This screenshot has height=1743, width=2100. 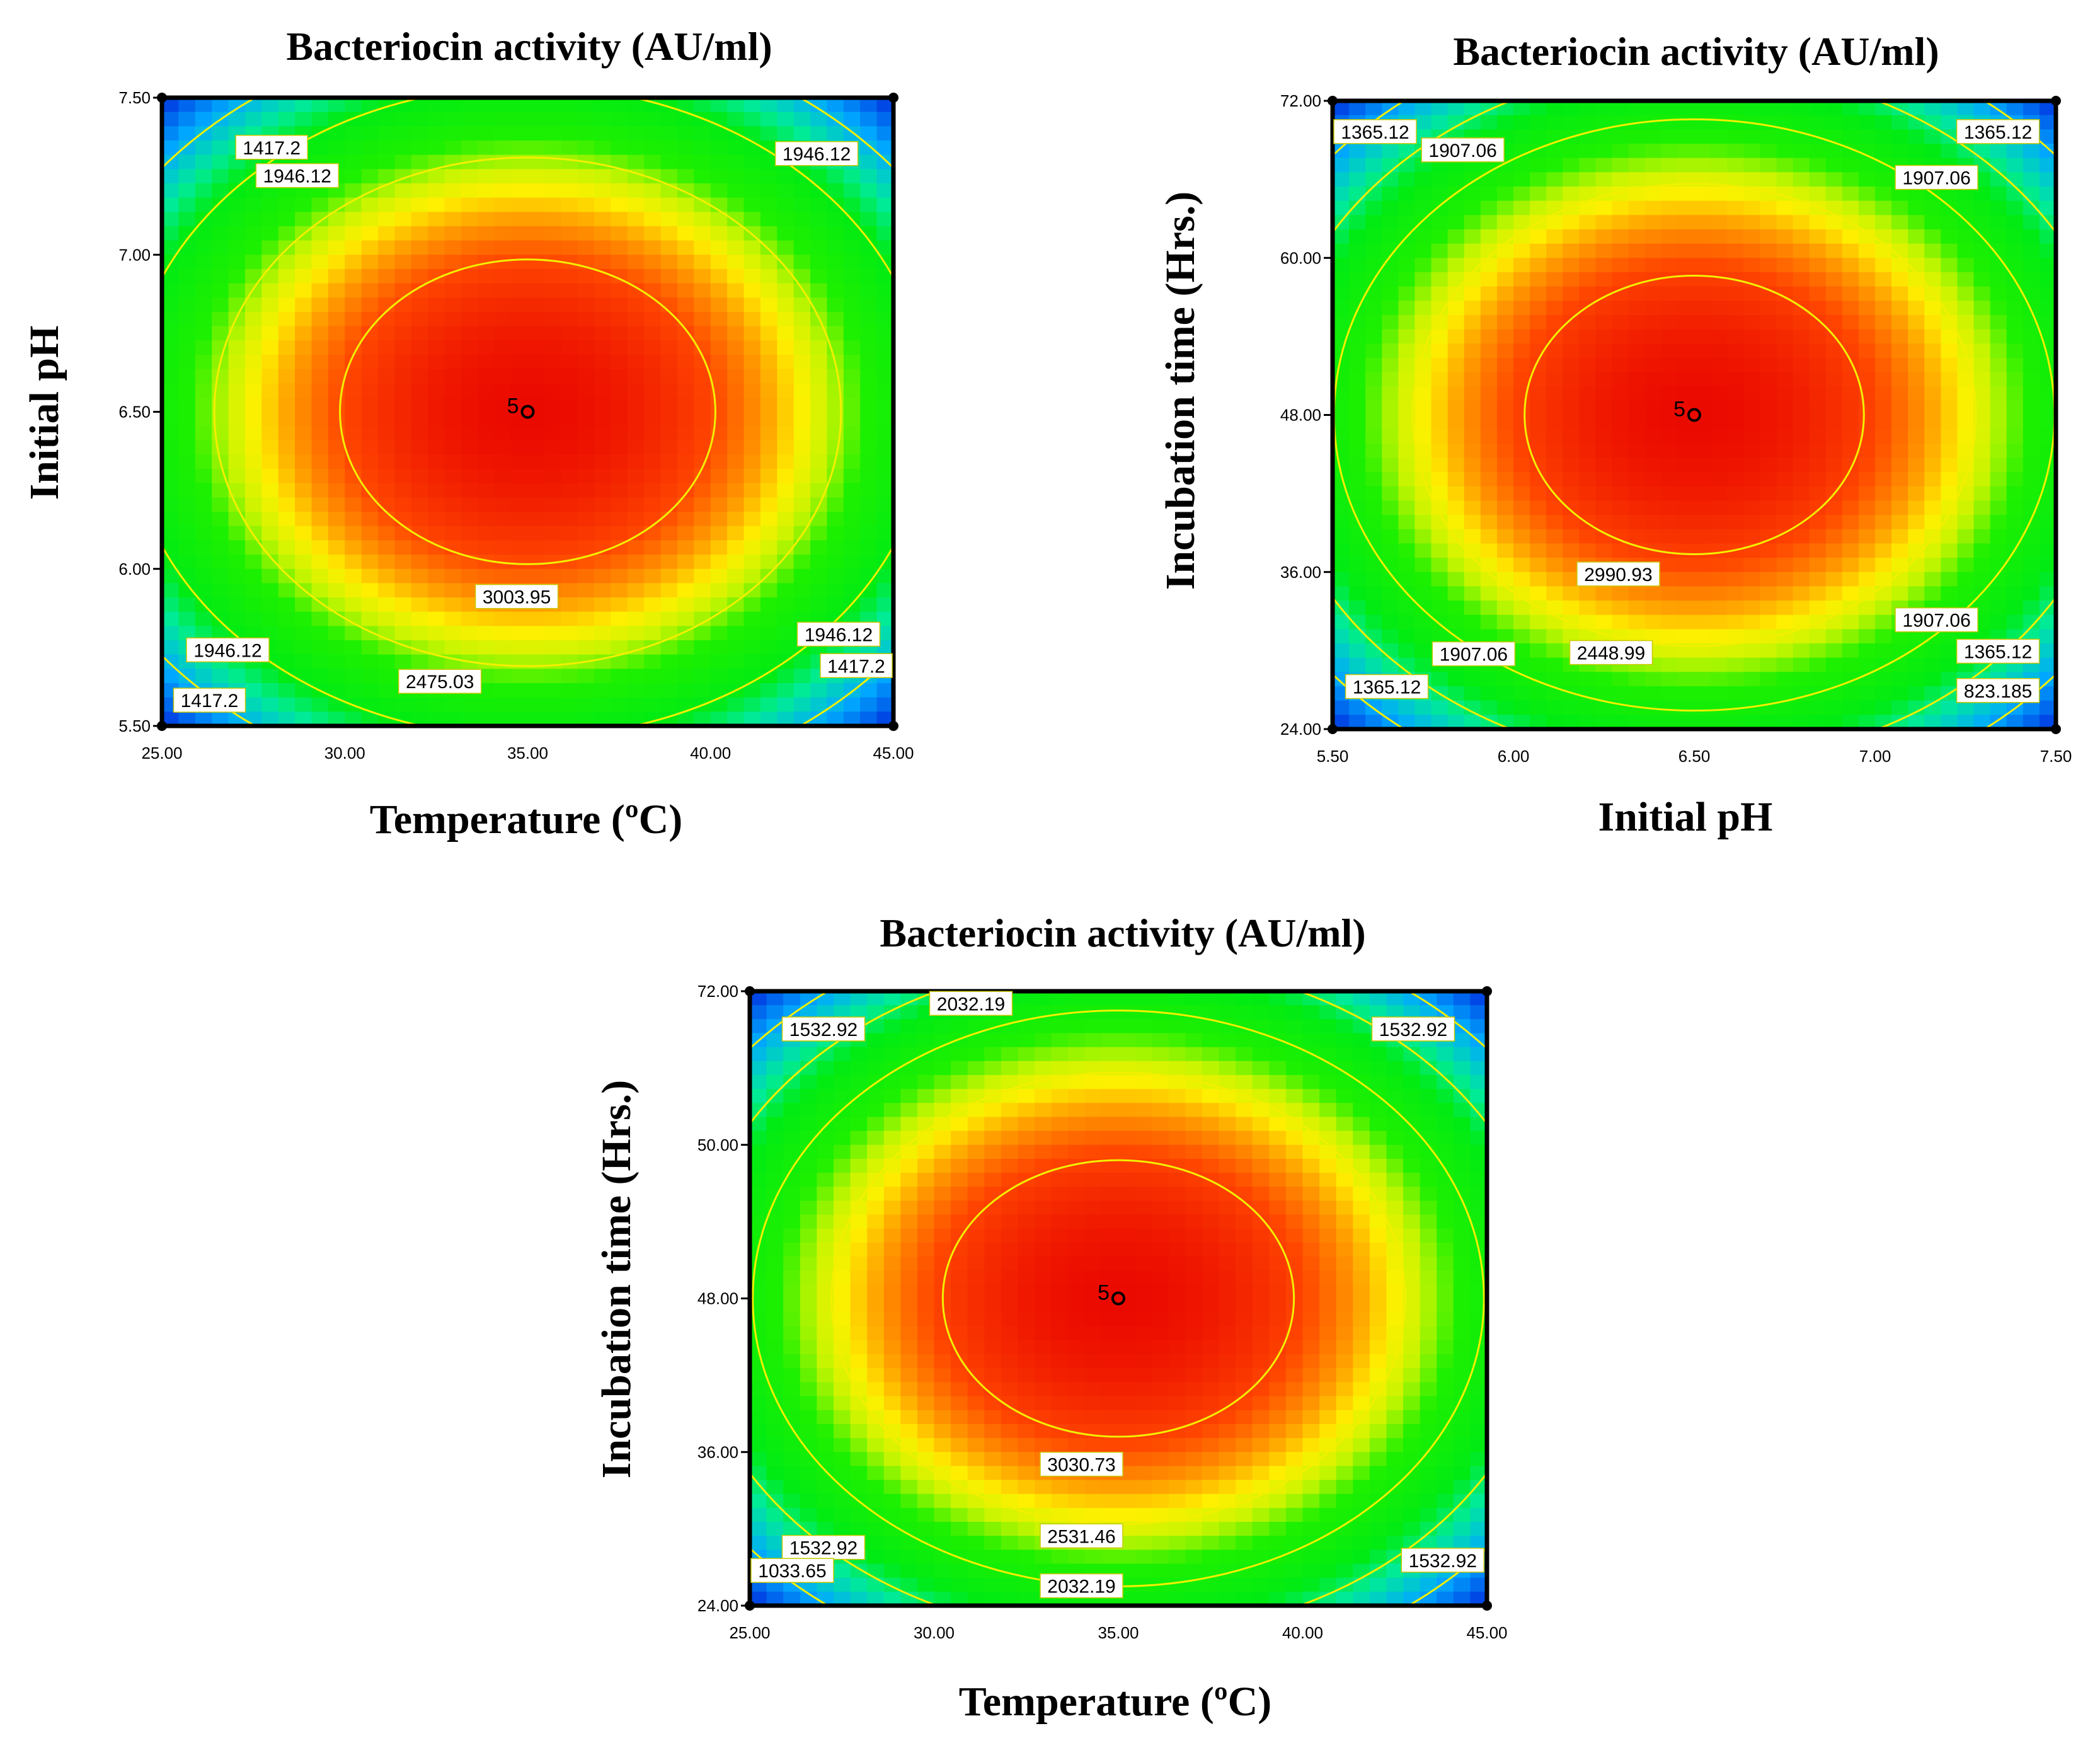 I want to click on x-tick-label: 5.50, so click(x=1333, y=757).